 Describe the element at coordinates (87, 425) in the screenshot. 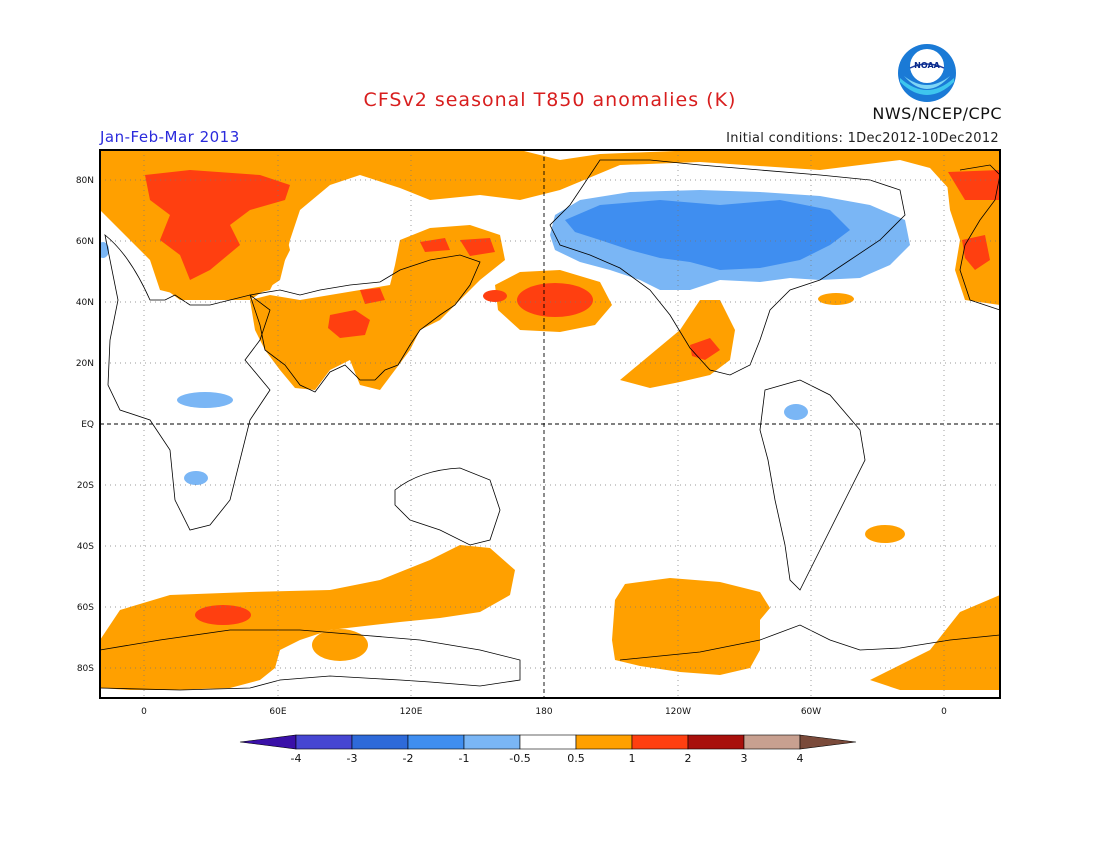

I see `lat-label: EQ` at that location.